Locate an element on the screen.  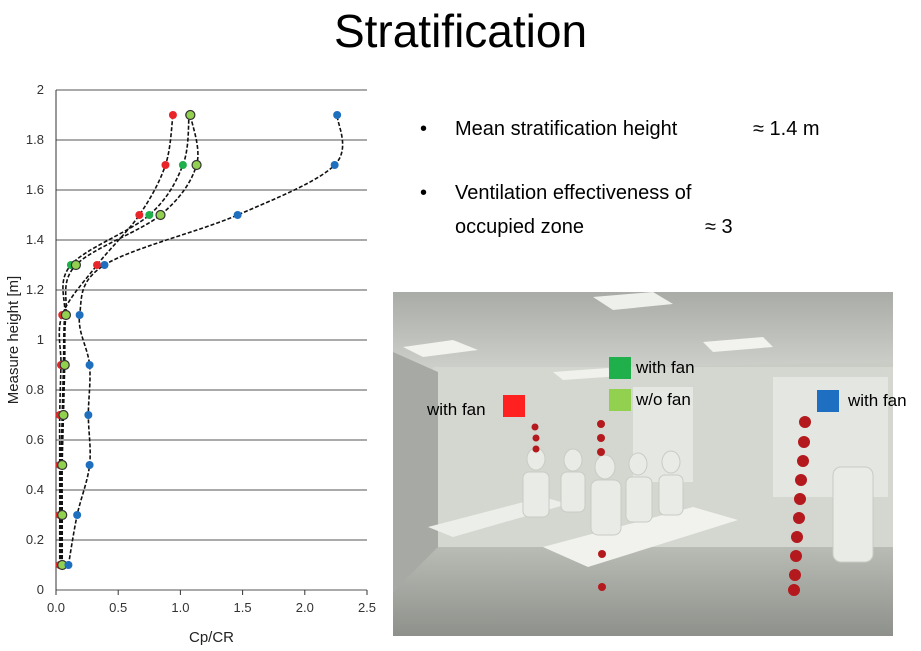
y-tick-label: 0 is located at coordinates (40, 589).